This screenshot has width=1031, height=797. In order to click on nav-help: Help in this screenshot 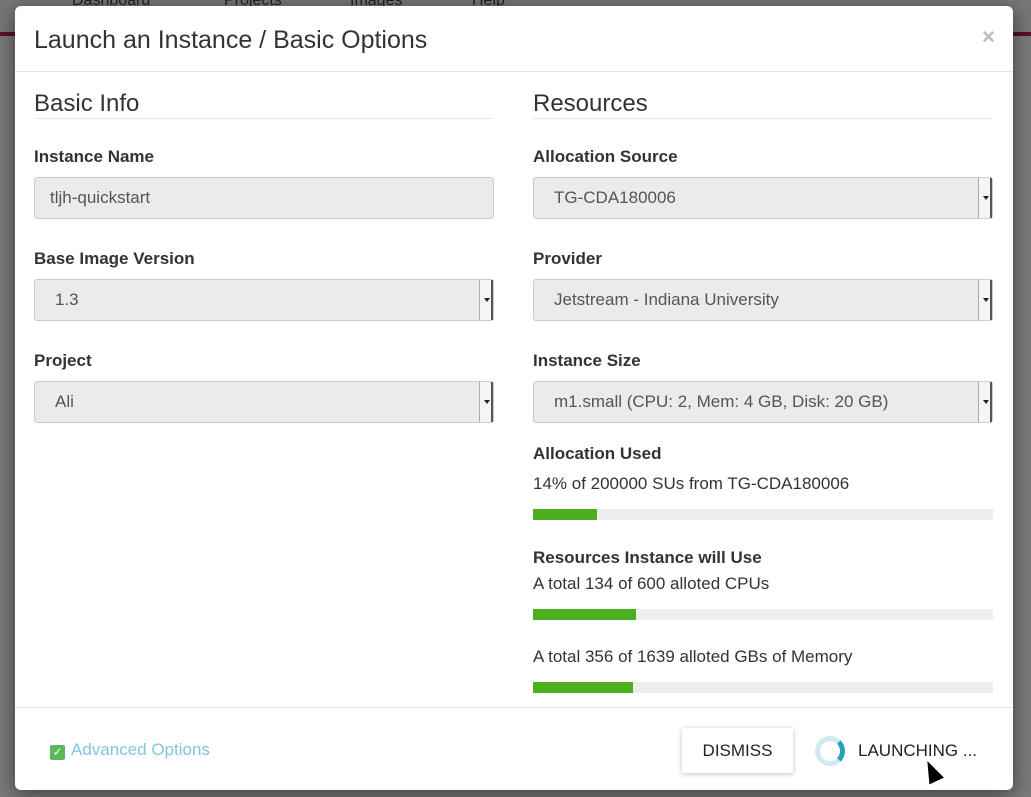, I will do `click(488, 4)`.